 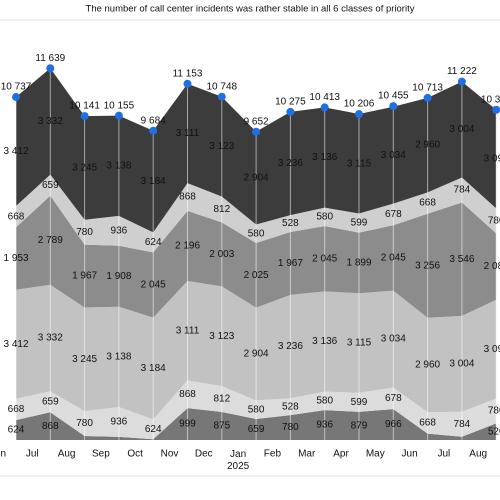 I want to click on data-label: 2 080, so click(x=492, y=266).